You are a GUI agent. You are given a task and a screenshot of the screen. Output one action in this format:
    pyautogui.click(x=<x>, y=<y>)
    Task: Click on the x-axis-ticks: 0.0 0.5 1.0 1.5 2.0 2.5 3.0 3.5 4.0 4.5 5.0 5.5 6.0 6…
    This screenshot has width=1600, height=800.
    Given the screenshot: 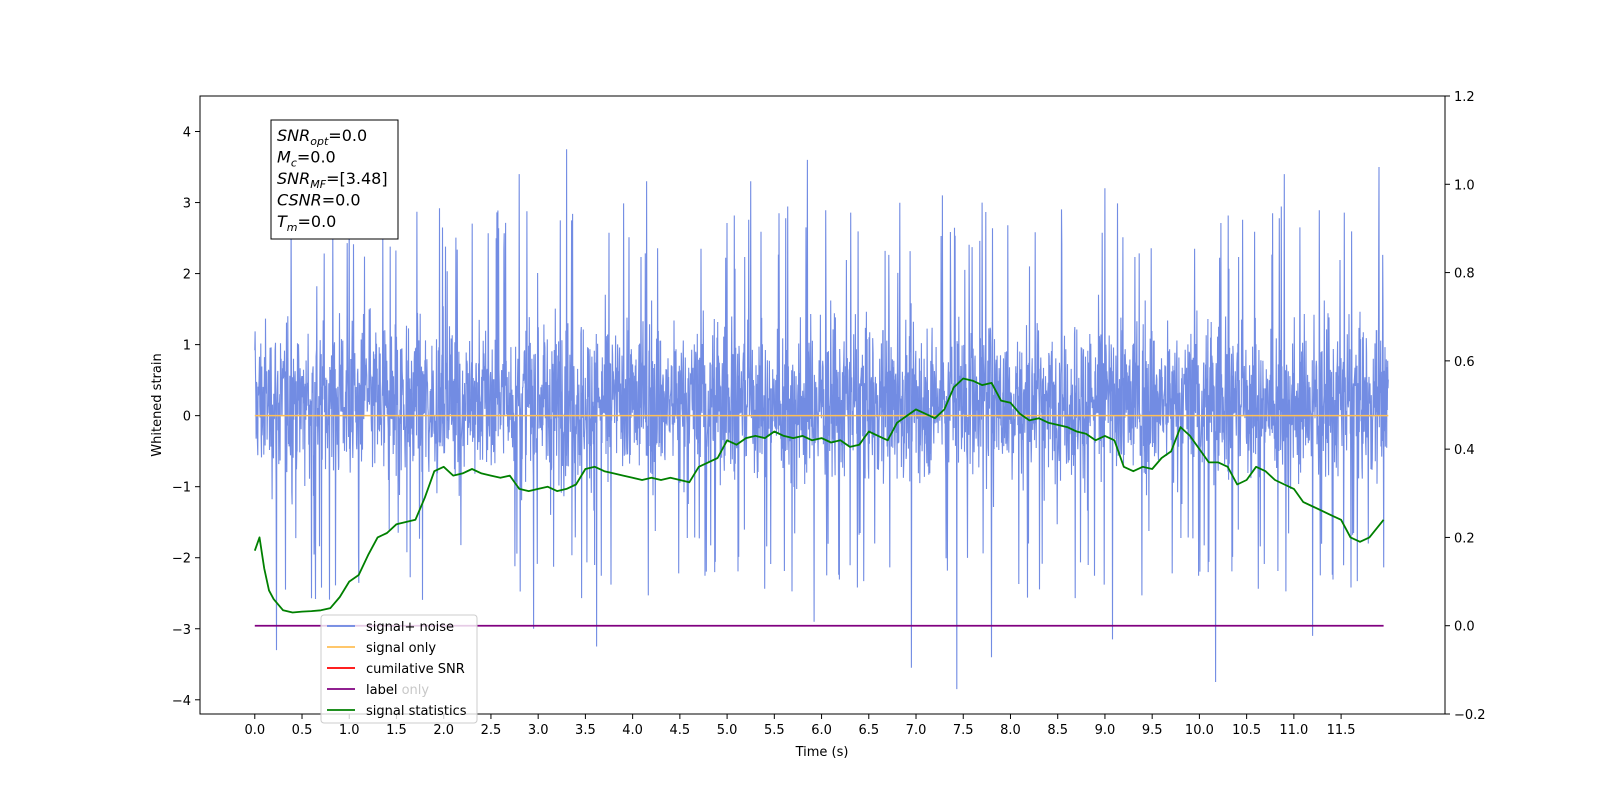 What is the action you would take?
    pyautogui.click(x=800, y=726)
    